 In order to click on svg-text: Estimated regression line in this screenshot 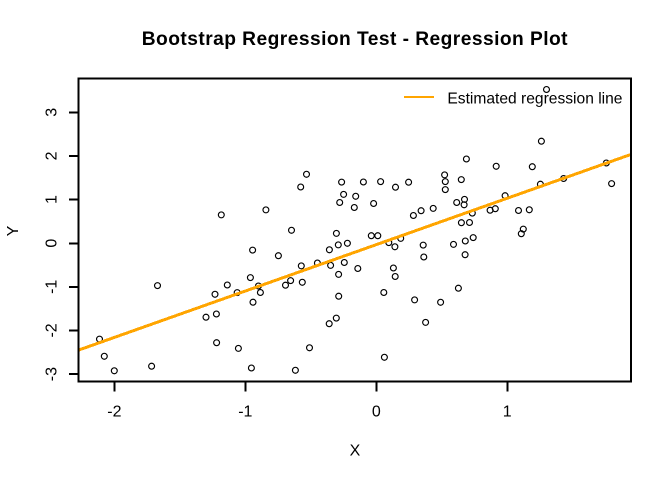, I will do `click(534, 99)`.